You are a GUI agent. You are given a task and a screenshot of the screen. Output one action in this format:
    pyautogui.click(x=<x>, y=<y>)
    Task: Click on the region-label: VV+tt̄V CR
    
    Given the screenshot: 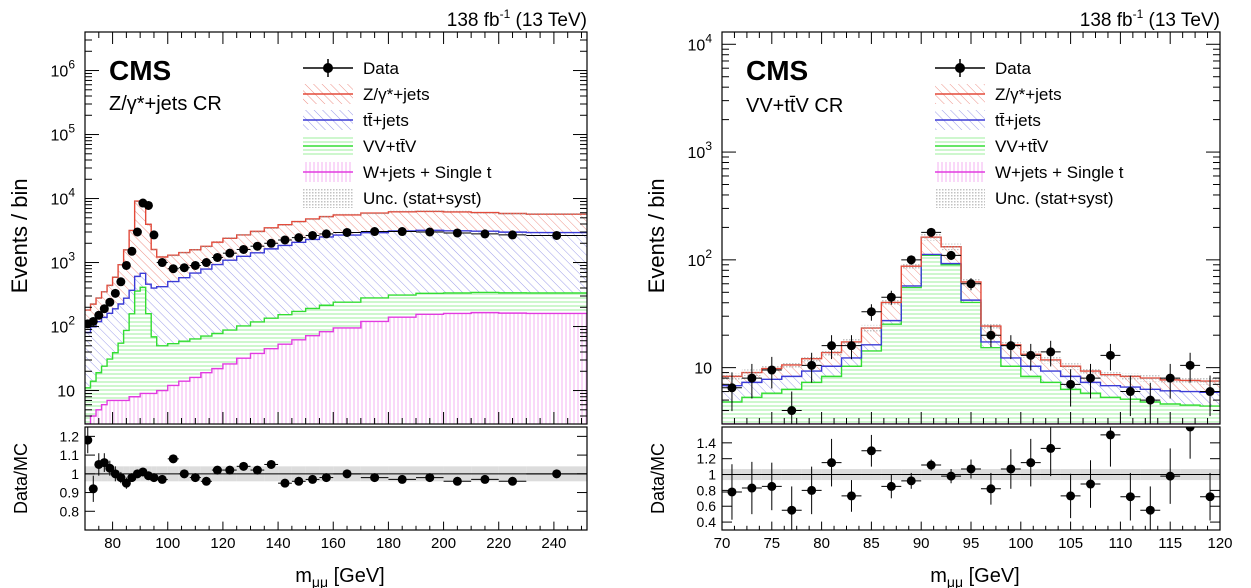 What is the action you would take?
    pyautogui.click(x=794, y=106)
    